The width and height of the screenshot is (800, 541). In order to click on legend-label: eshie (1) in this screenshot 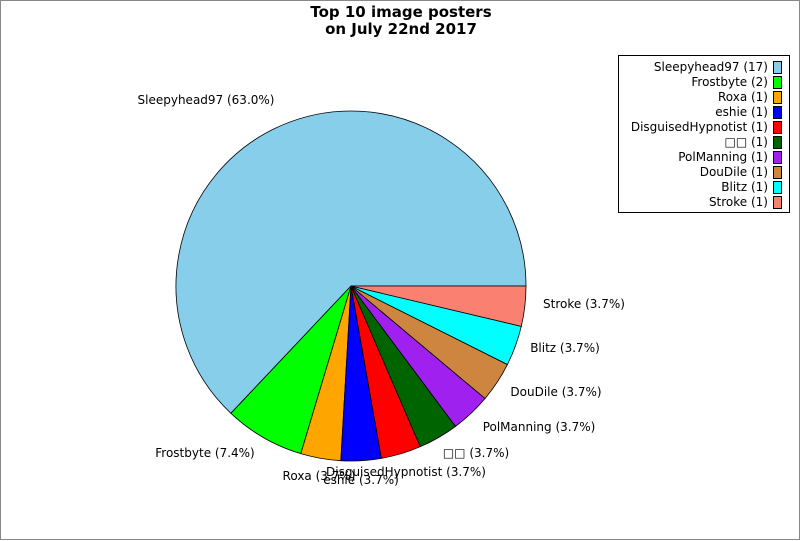, I will do `click(741, 112)`.